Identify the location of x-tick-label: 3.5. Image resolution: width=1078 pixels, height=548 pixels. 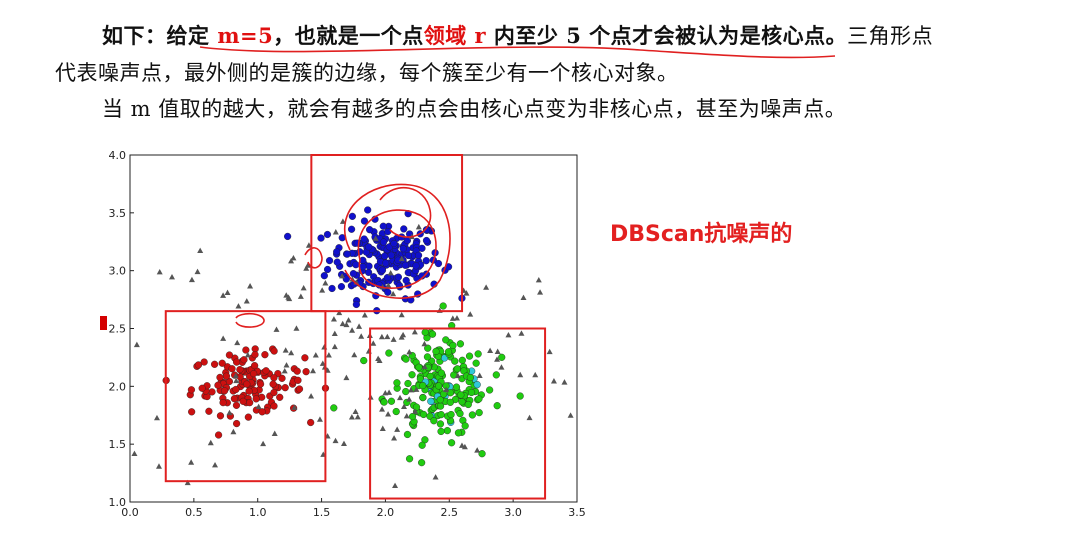
(577, 512).